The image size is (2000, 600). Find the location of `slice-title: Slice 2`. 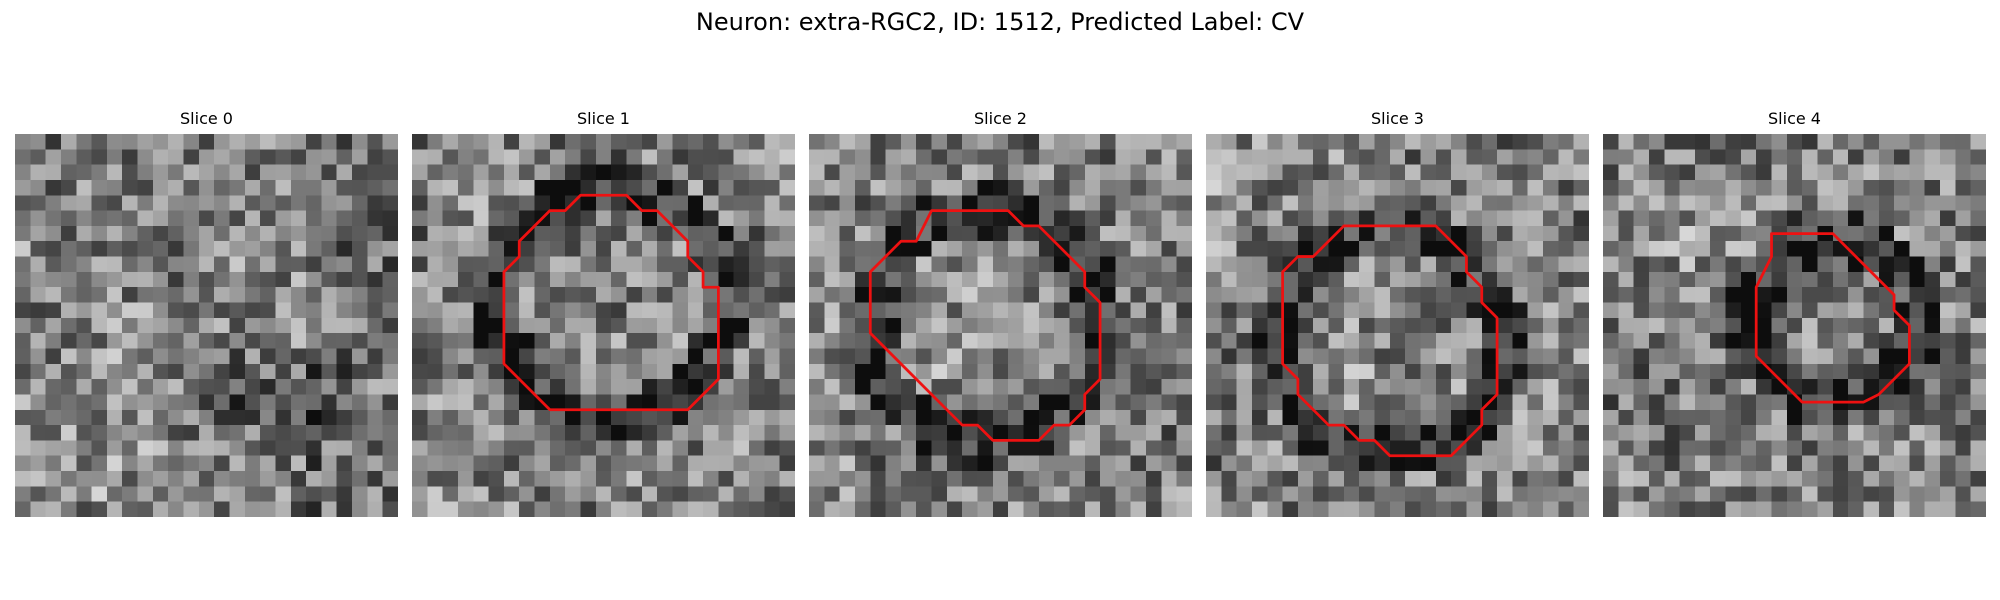

slice-title: Slice 2 is located at coordinates (1000, 118).